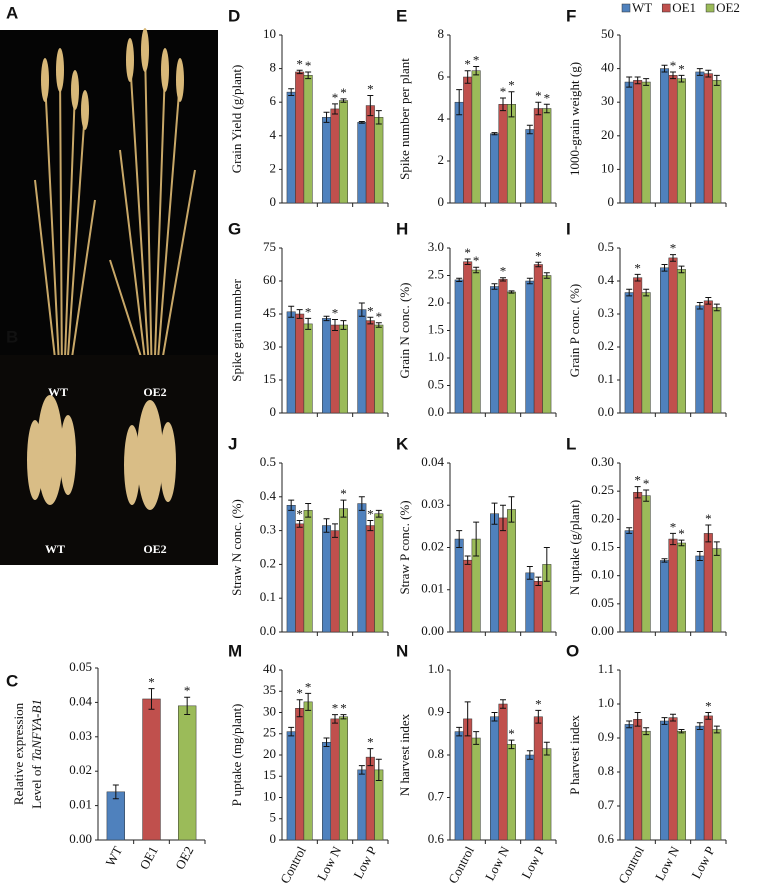 This screenshot has width=765, height=895. Describe the element at coordinates (236, 755) in the screenshot. I see `y-axis-label: P uptake (mg/plant)` at that location.